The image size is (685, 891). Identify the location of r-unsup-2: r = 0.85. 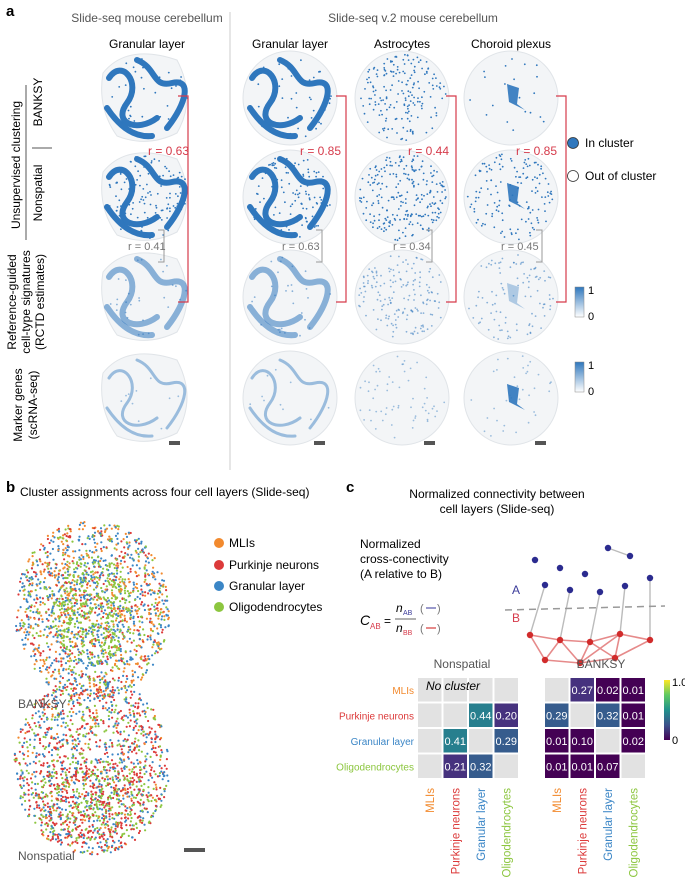
(320, 151).